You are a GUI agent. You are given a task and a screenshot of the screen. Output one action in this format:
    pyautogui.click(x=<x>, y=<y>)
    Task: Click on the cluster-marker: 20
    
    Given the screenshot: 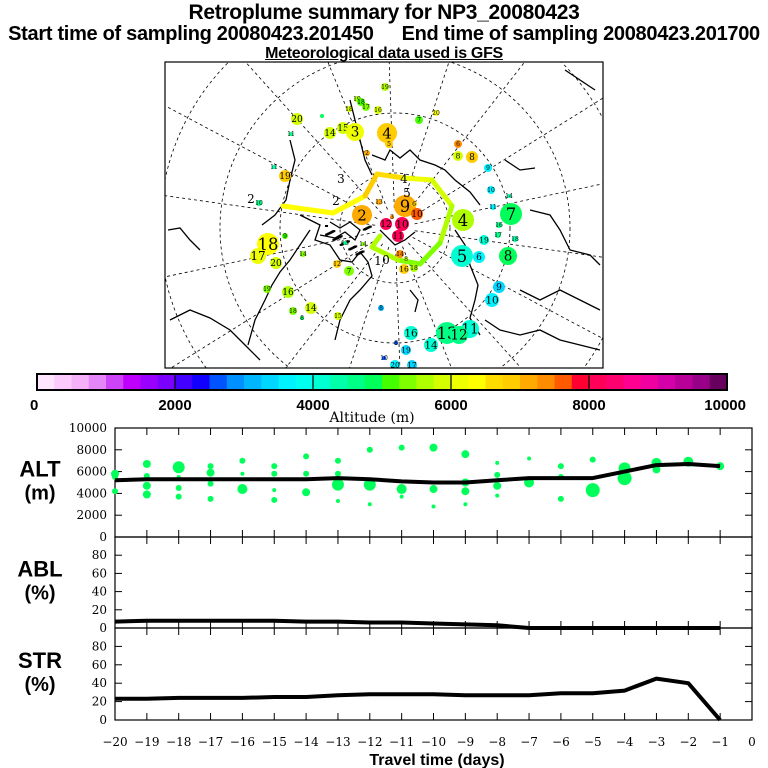 What is the action you would take?
    pyautogui.click(x=297, y=119)
    